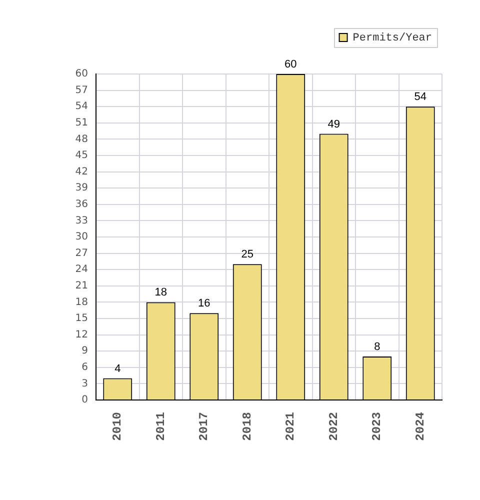 This screenshot has height=500, width=480. What do you see at coordinates (81, 106) in the screenshot?
I see `y-tick-label: 54` at bounding box center [81, 106].